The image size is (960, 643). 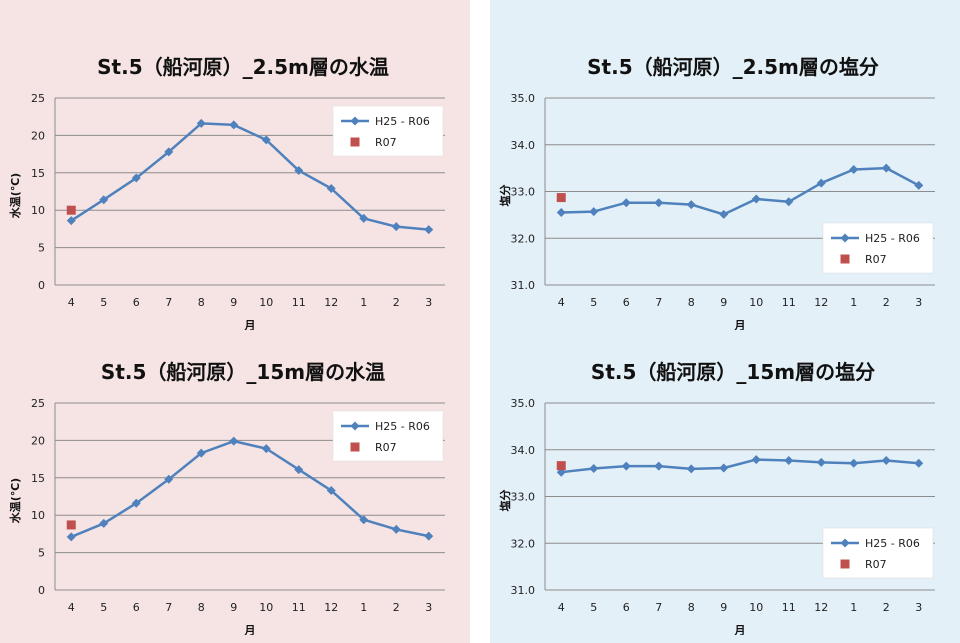 What do you see at coordinates (523, 590) in the screenshot?
I see `y-tick-label: 31.0` at bounding box center [523, 590].